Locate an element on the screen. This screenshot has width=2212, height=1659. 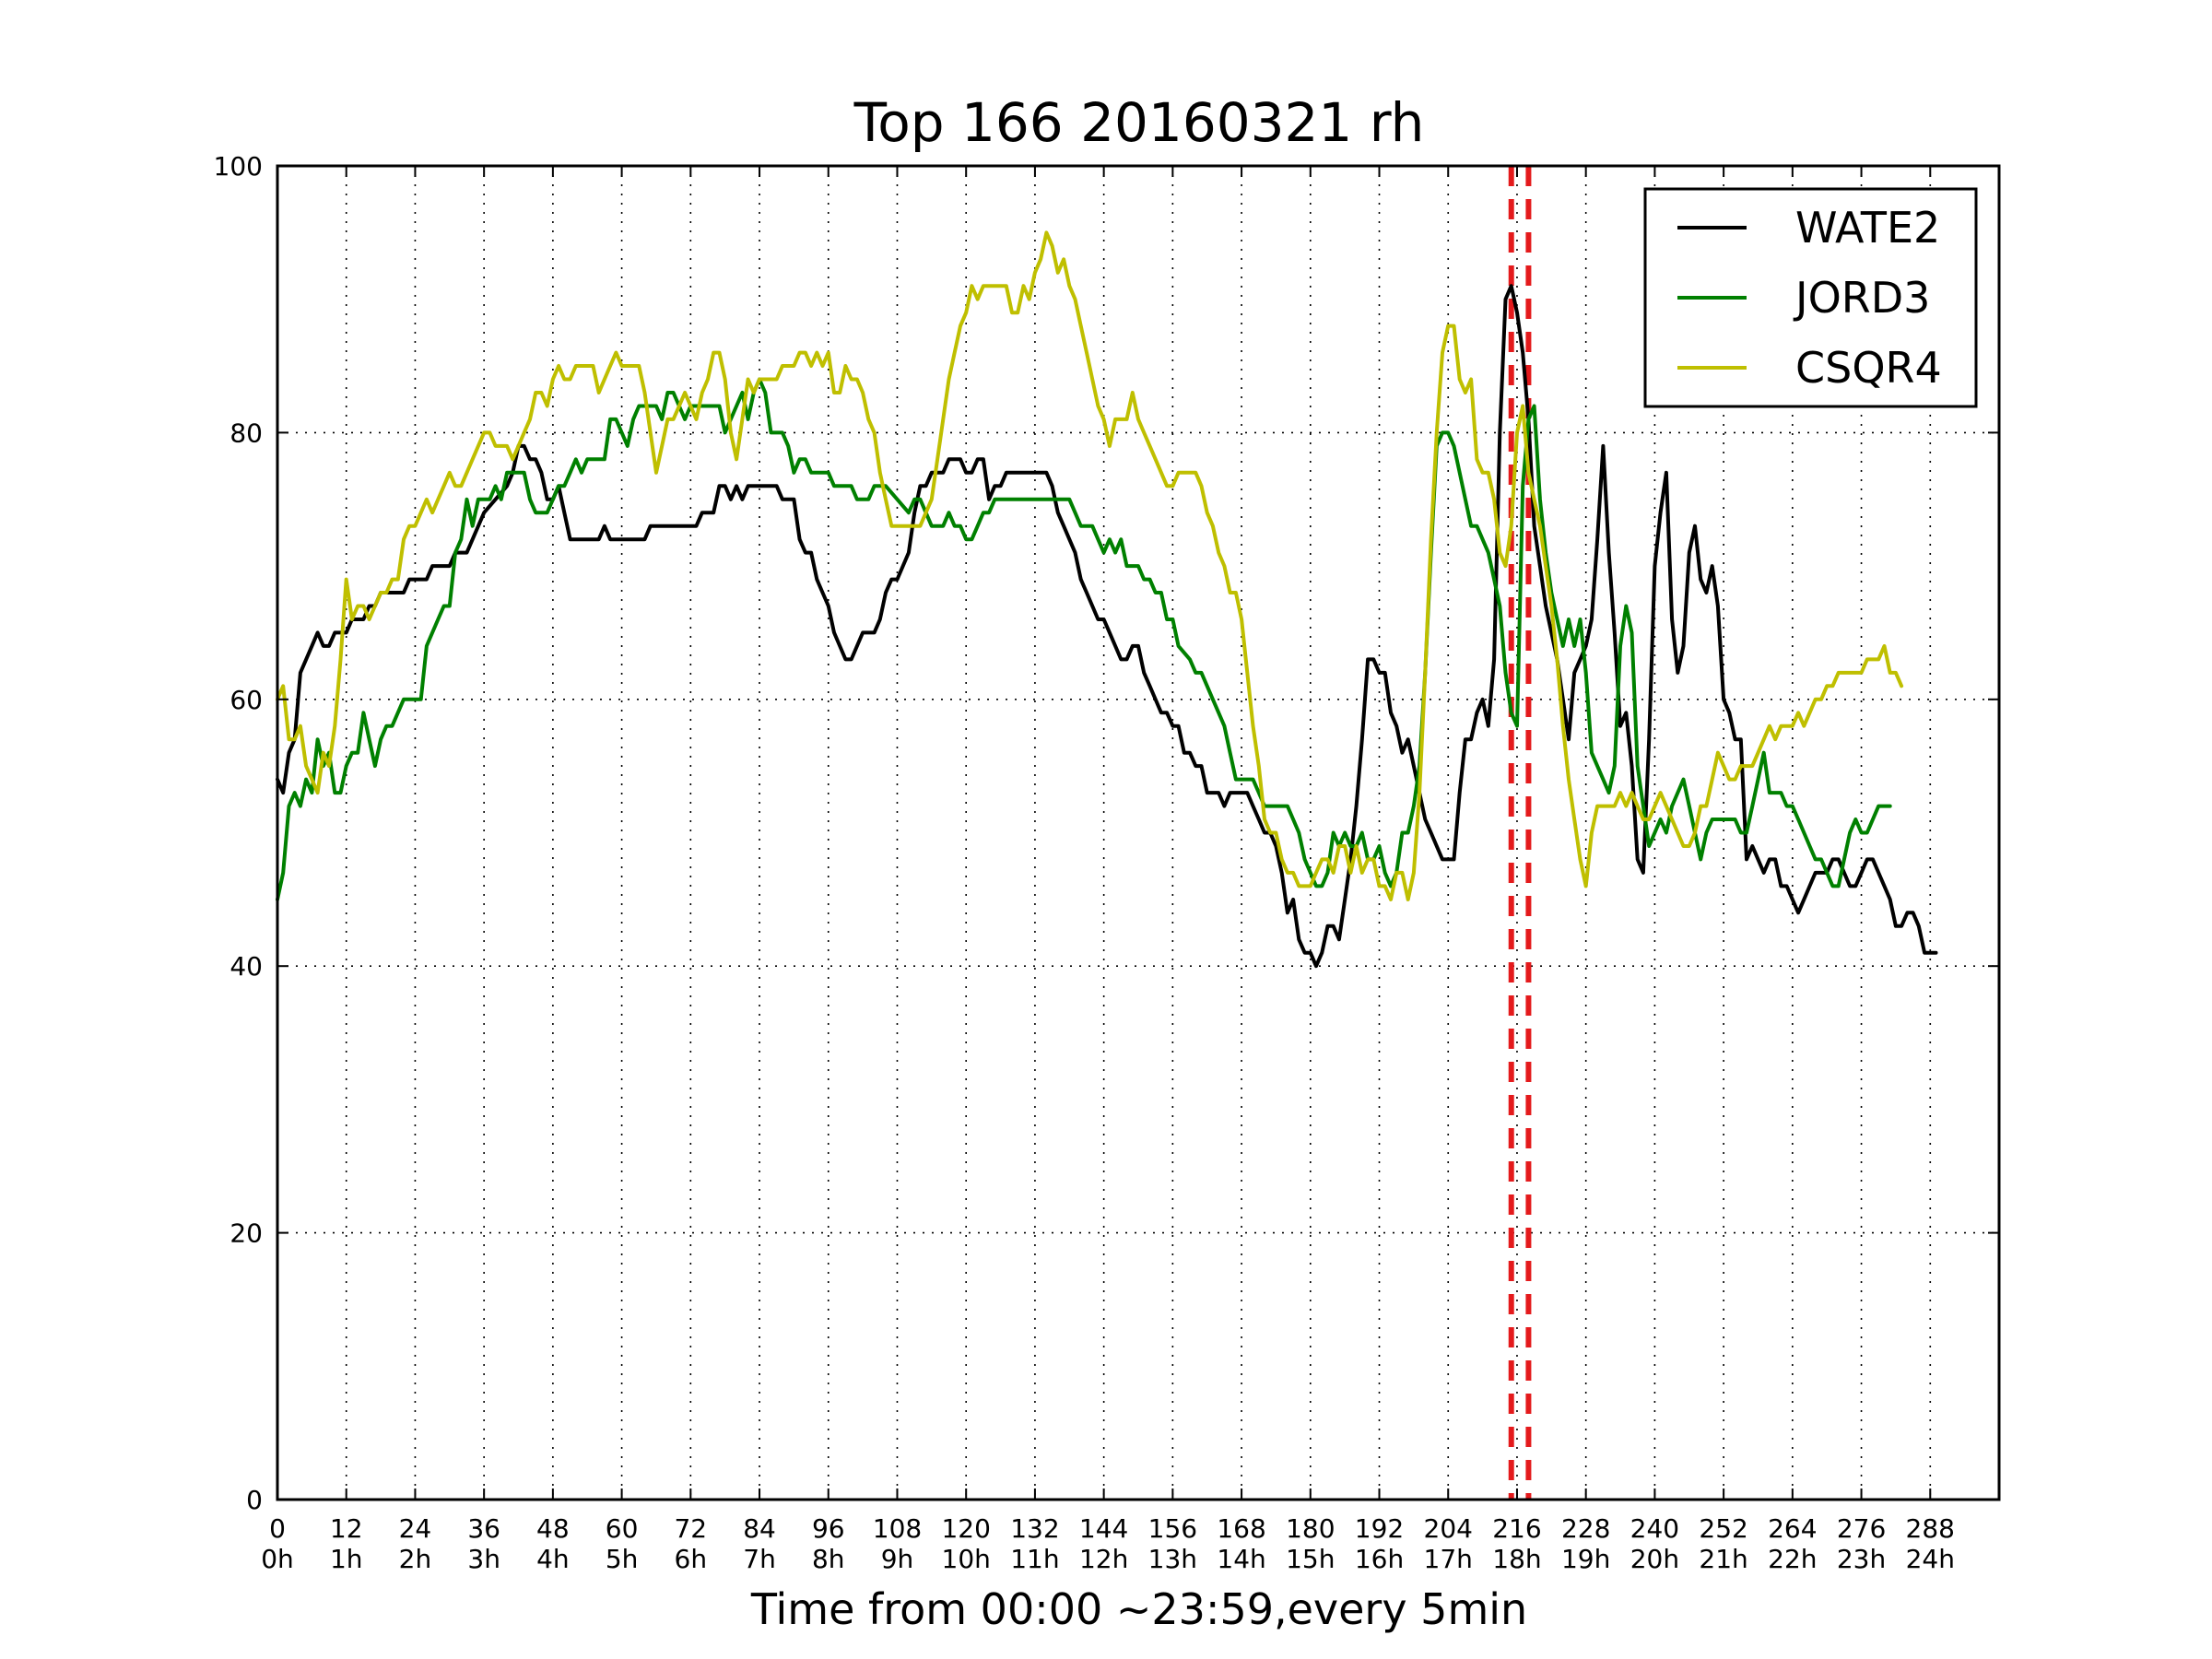
x-tick-label: 120 is located at coordinates (965, 1528).